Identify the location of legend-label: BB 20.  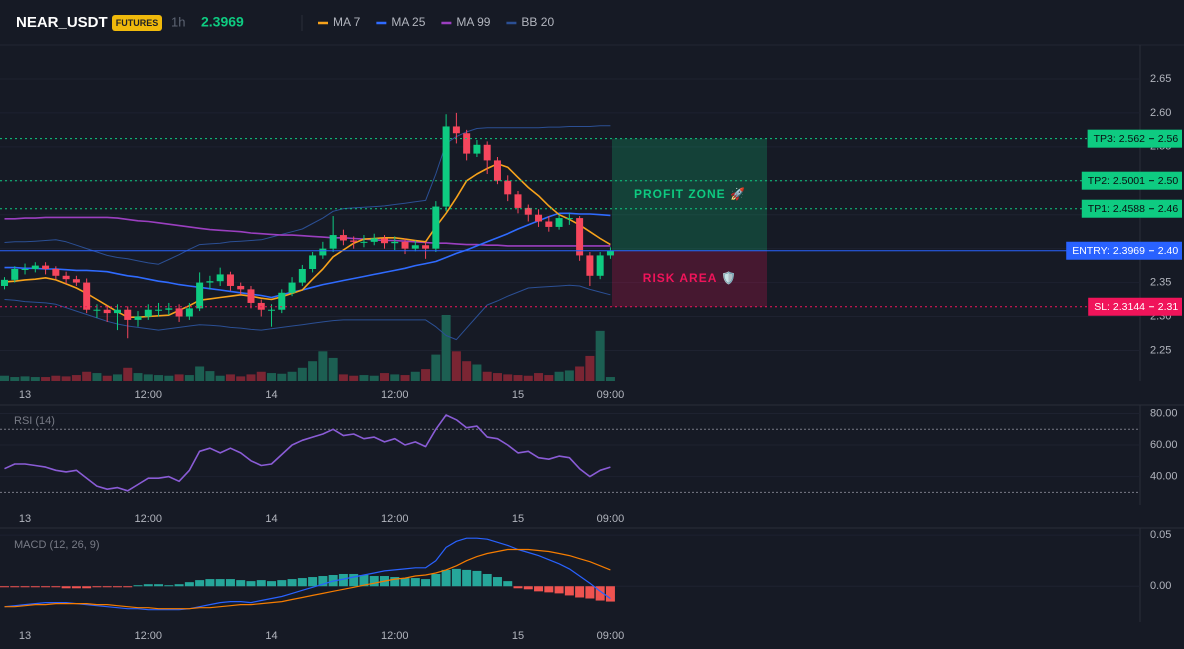
(537, 22).